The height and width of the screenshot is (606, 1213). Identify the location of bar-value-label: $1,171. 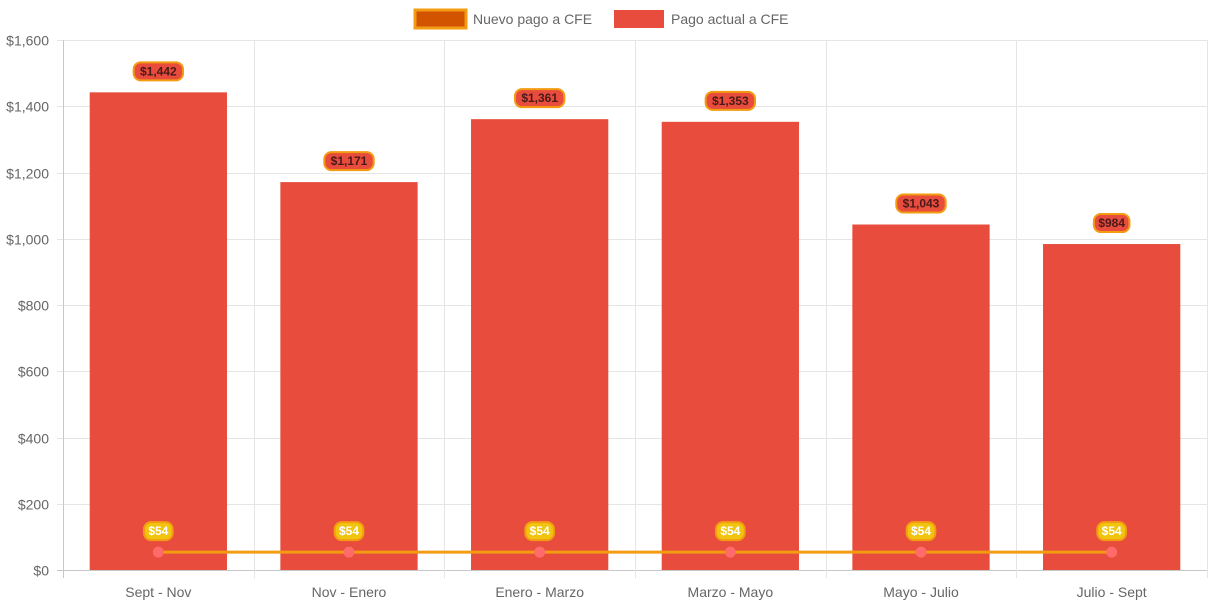
(349, 161).